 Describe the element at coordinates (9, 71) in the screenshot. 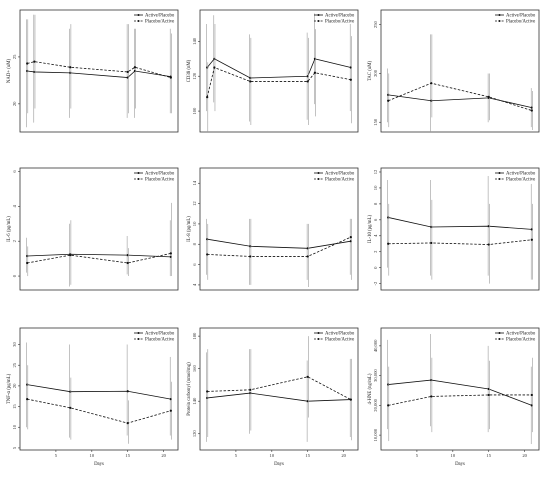

I see `y-axis-label: NAD+ (uM)` at that location.